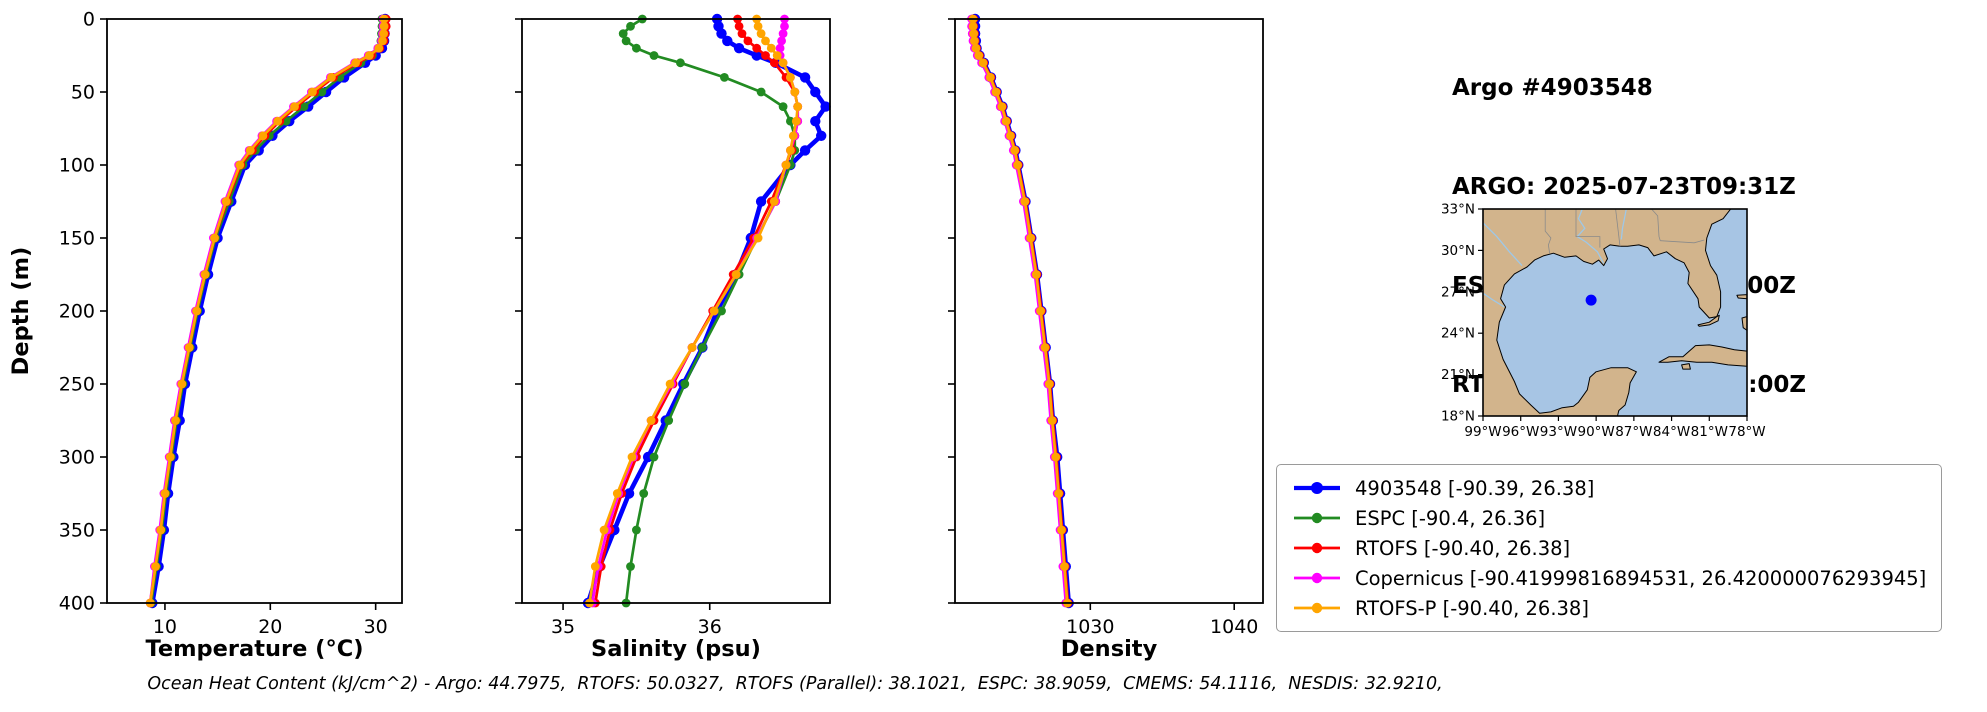  Describe the element at coordinates (1609, 608) in the screenshot. I see `legend-item: RTOFS-P [-90.40, 26.38]` at that location.